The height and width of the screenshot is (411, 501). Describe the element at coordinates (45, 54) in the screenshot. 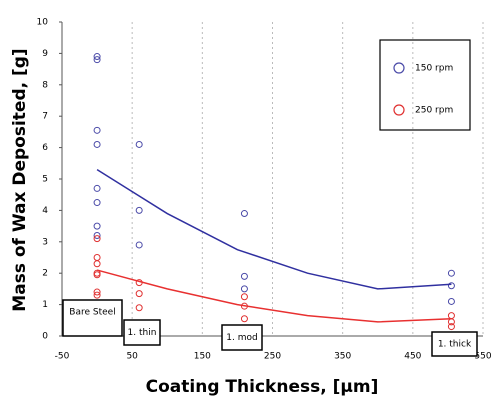

I see `y-tick-label: 9` at that location.